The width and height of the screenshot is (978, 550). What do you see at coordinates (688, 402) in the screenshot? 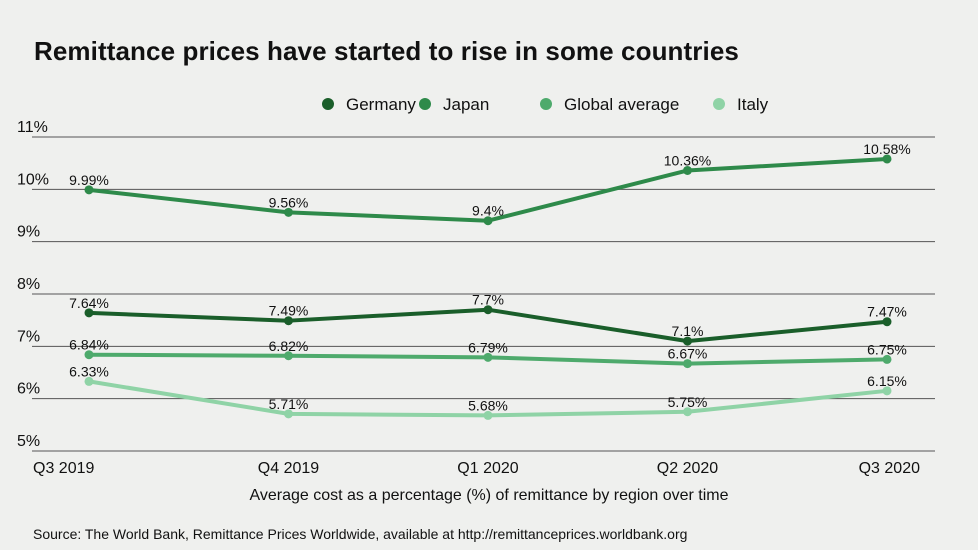
I see `data-label-italy: 5.75%` at bounding box center [688, 402].